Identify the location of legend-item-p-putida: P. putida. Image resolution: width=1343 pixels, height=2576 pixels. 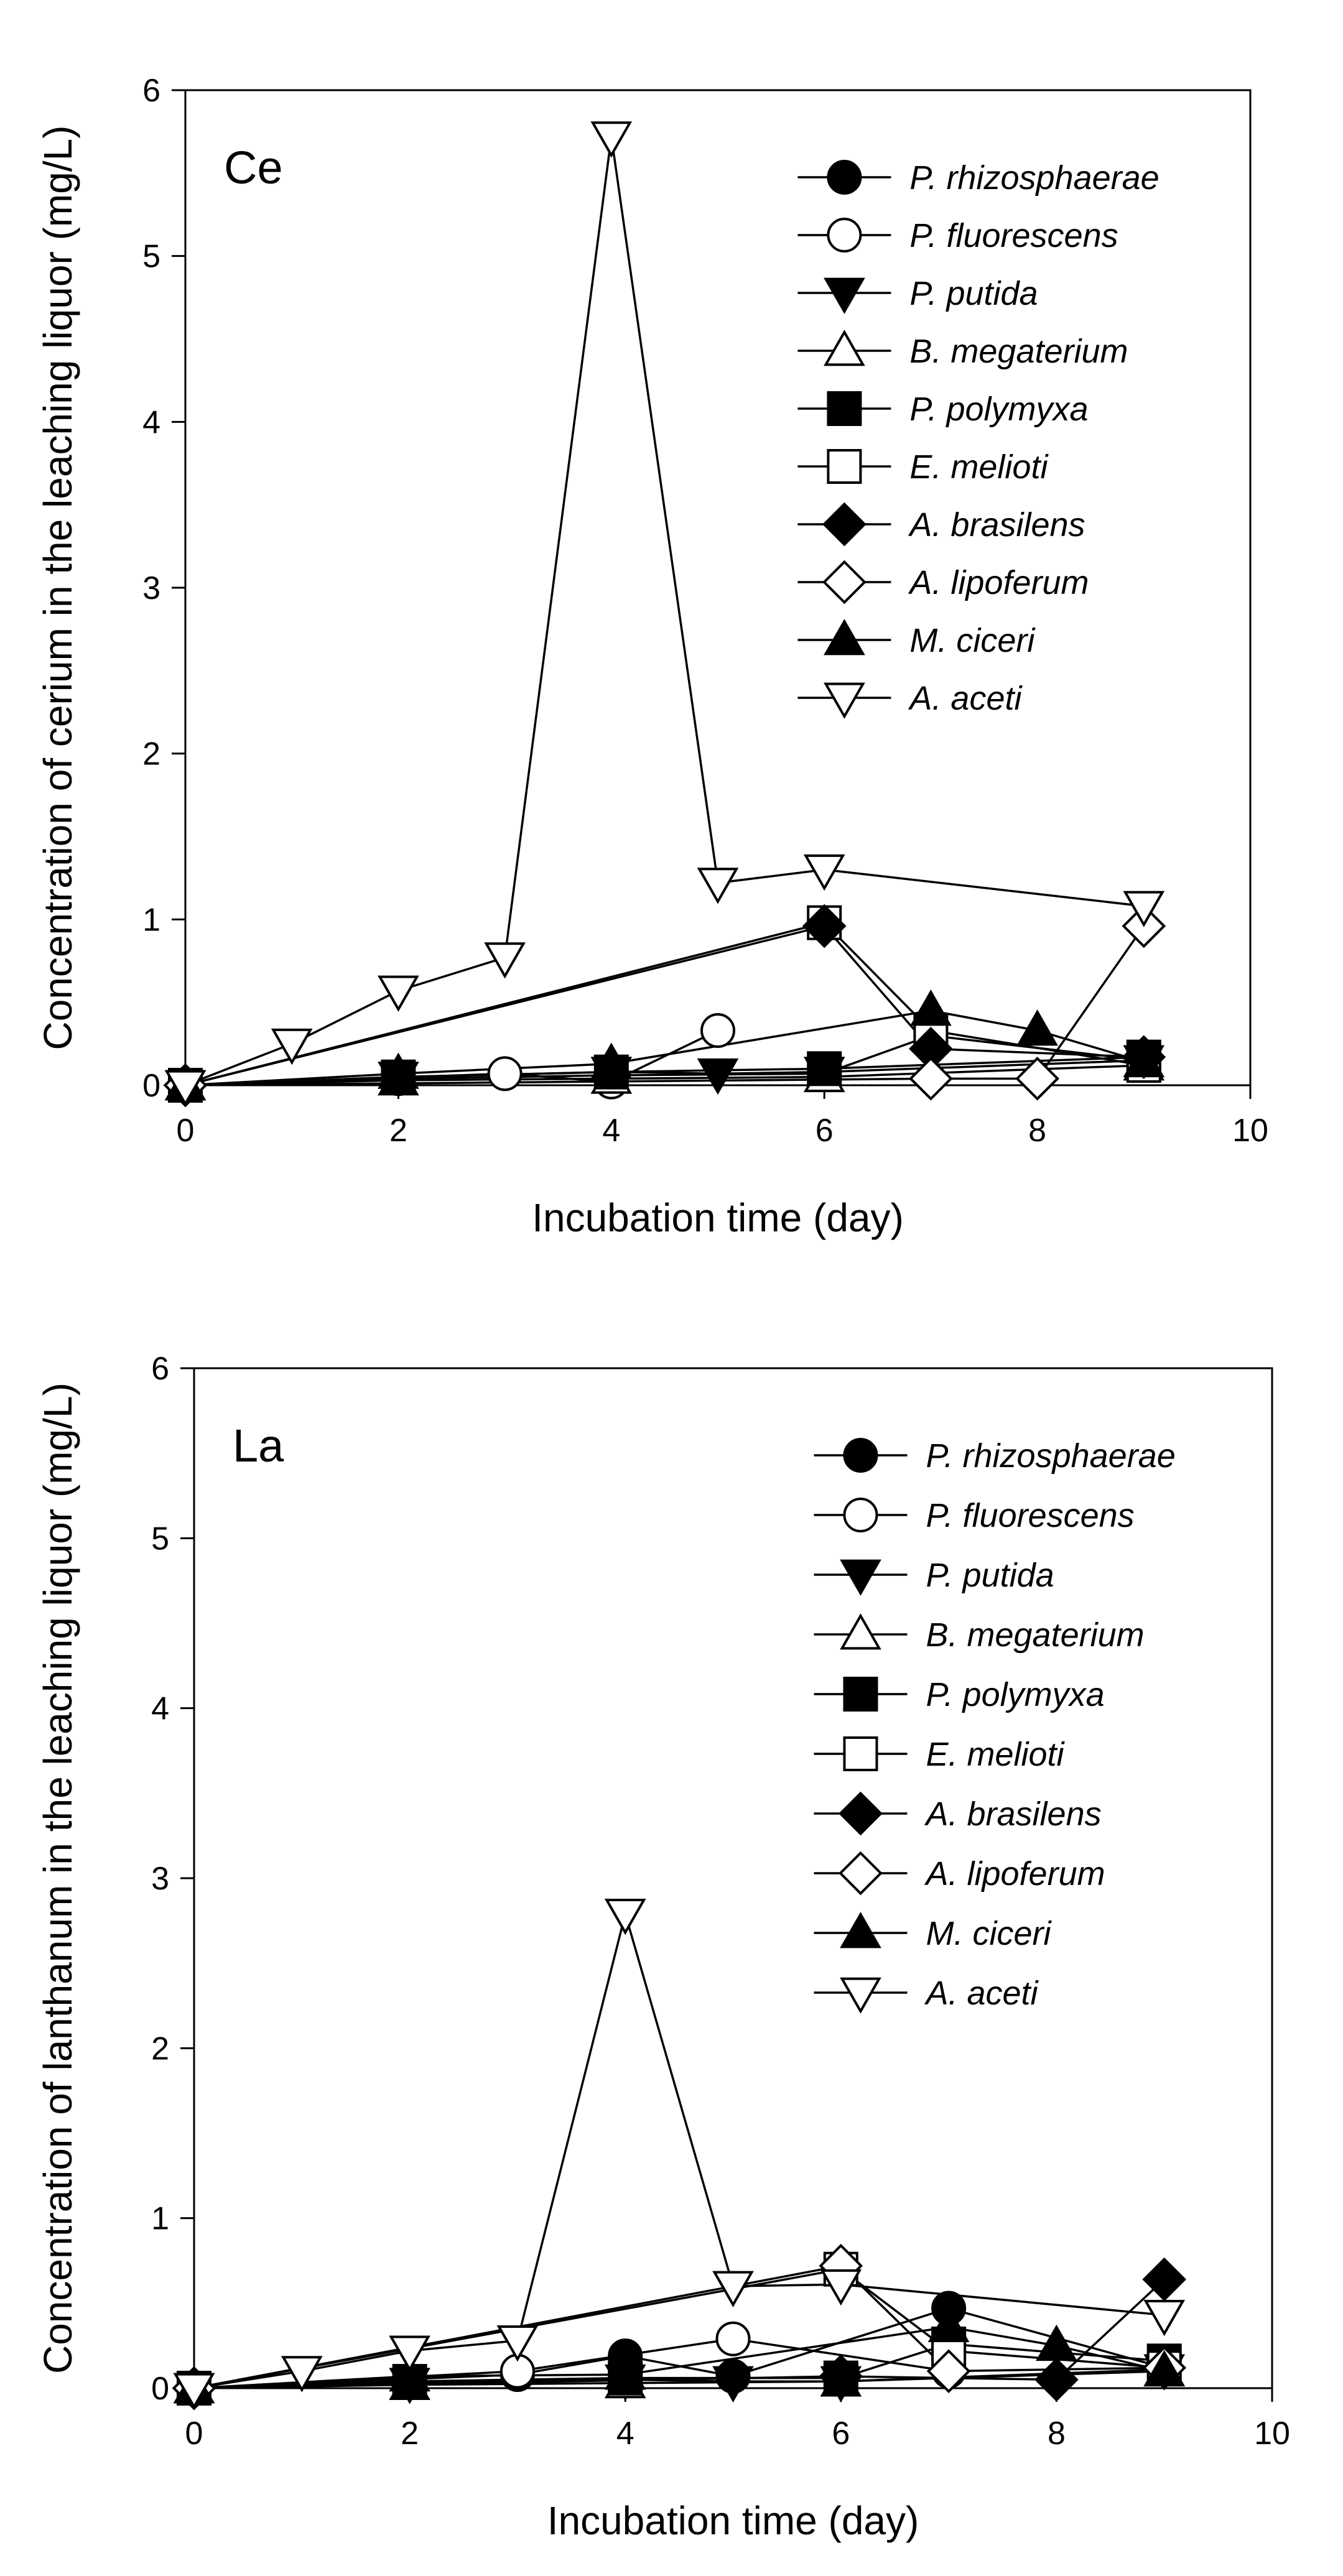
(917, 294).